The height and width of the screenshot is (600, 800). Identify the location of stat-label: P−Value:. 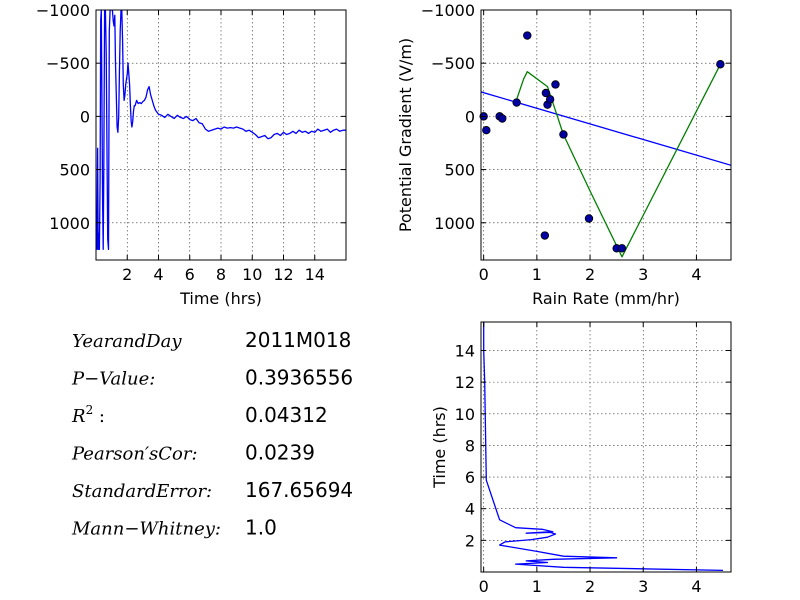
(113, 379).